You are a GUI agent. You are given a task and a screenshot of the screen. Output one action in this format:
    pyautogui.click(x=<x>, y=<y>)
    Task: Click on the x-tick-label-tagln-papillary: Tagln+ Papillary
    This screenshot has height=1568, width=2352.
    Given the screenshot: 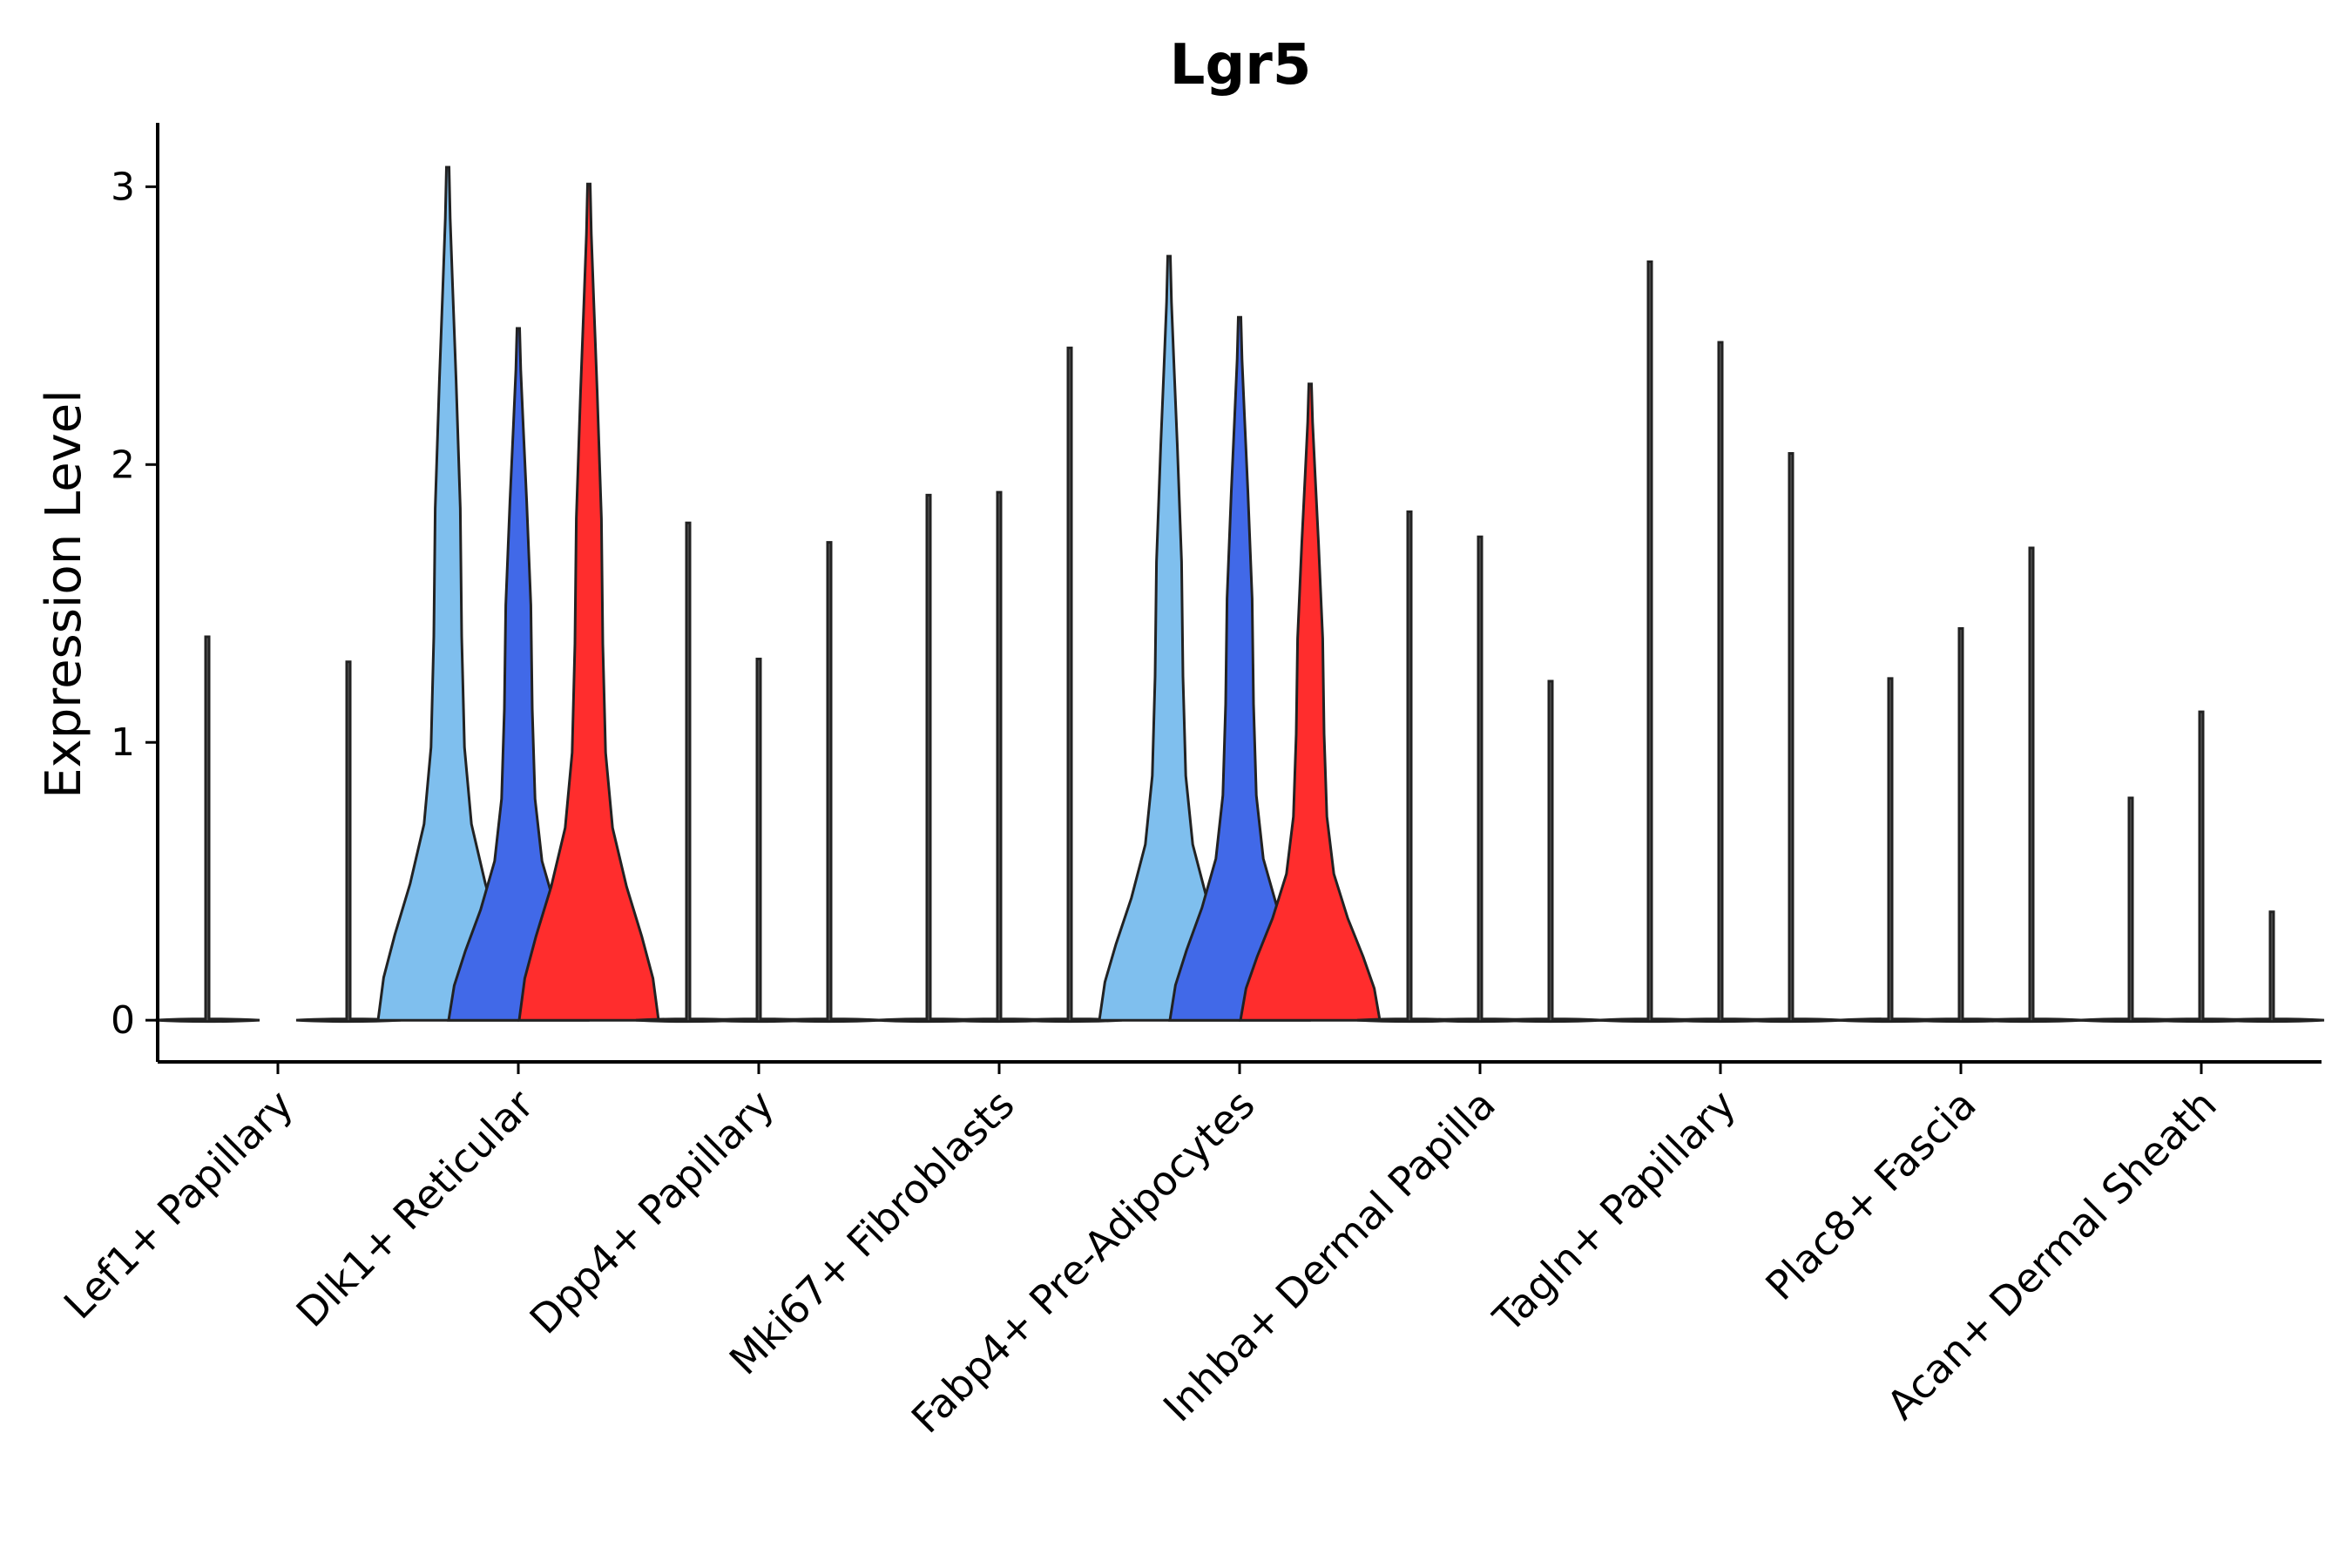 What is the action you would take?
    pyautogui.click(x=1615, y=1211)
    